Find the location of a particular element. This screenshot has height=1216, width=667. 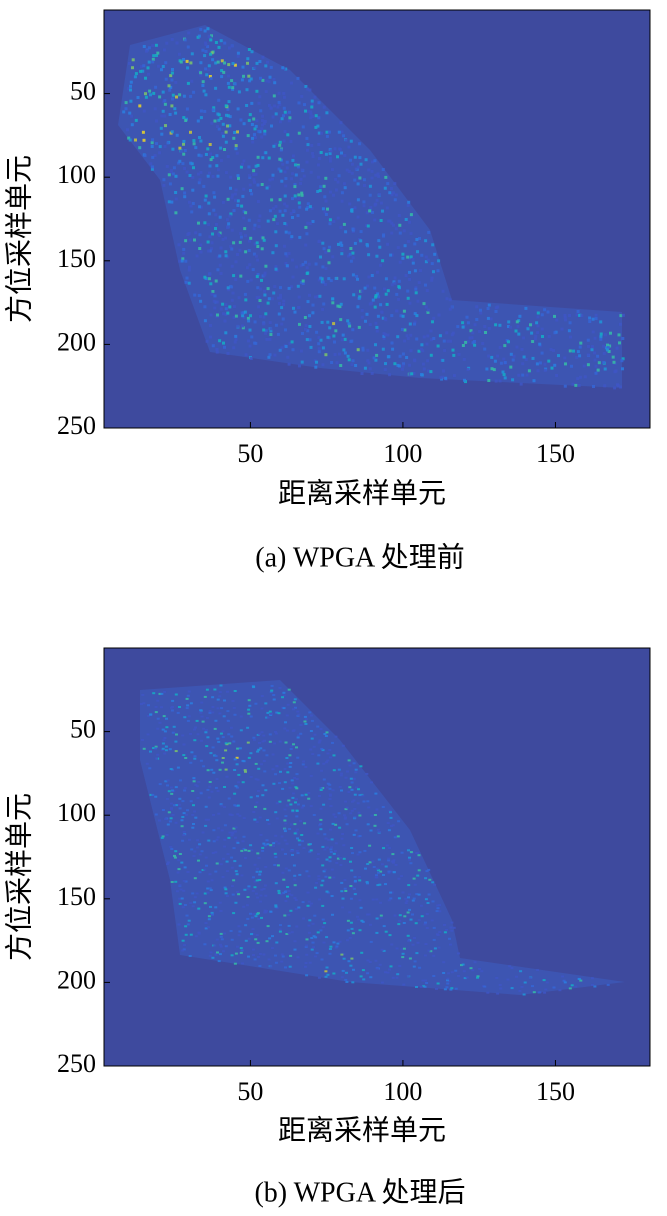

x-axis-label: 距离采样单元 is located at coordinates (362, 1130).